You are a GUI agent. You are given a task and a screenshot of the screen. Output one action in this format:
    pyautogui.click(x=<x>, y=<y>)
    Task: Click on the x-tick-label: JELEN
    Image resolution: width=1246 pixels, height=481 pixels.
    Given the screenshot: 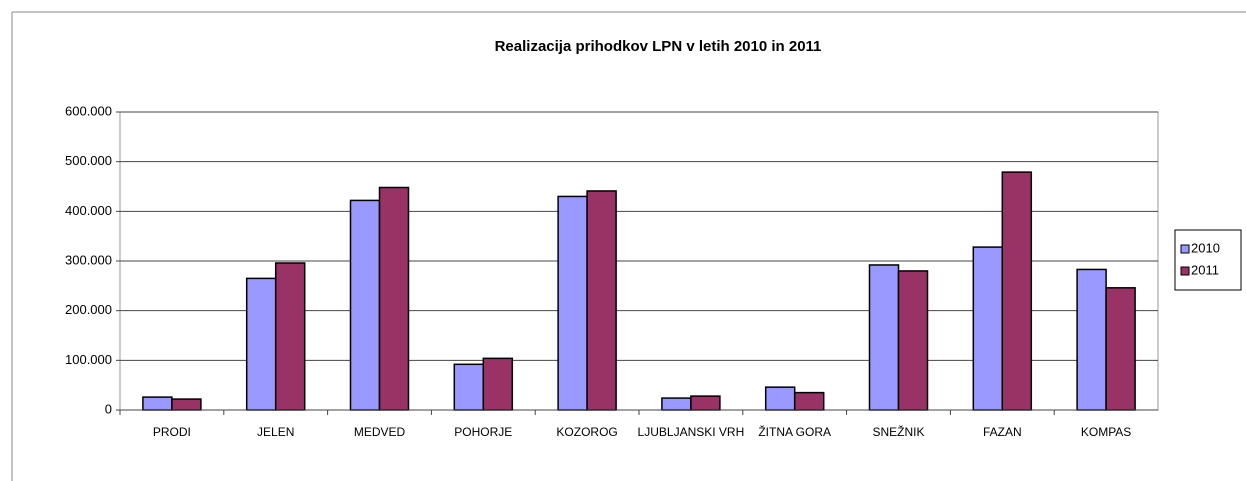 What is the action you would take?
    pyautogui.click(x=275, y=432)
    